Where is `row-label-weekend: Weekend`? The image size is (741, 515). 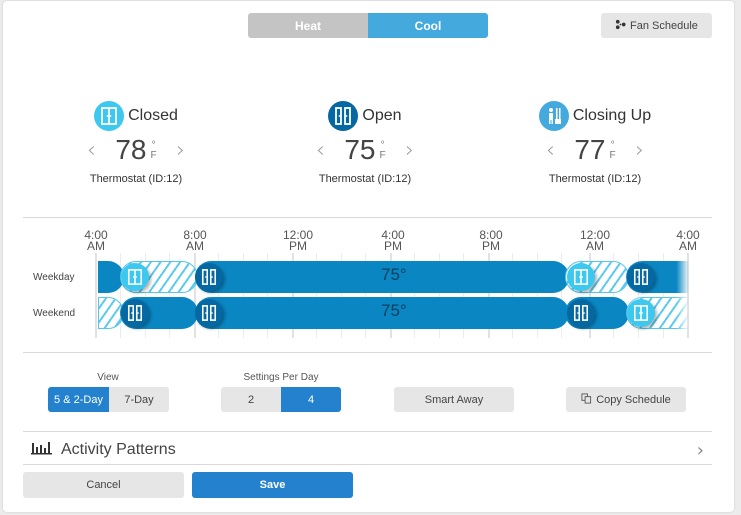
row-label-weekend: Weekend is located at coordinates (54, 313).